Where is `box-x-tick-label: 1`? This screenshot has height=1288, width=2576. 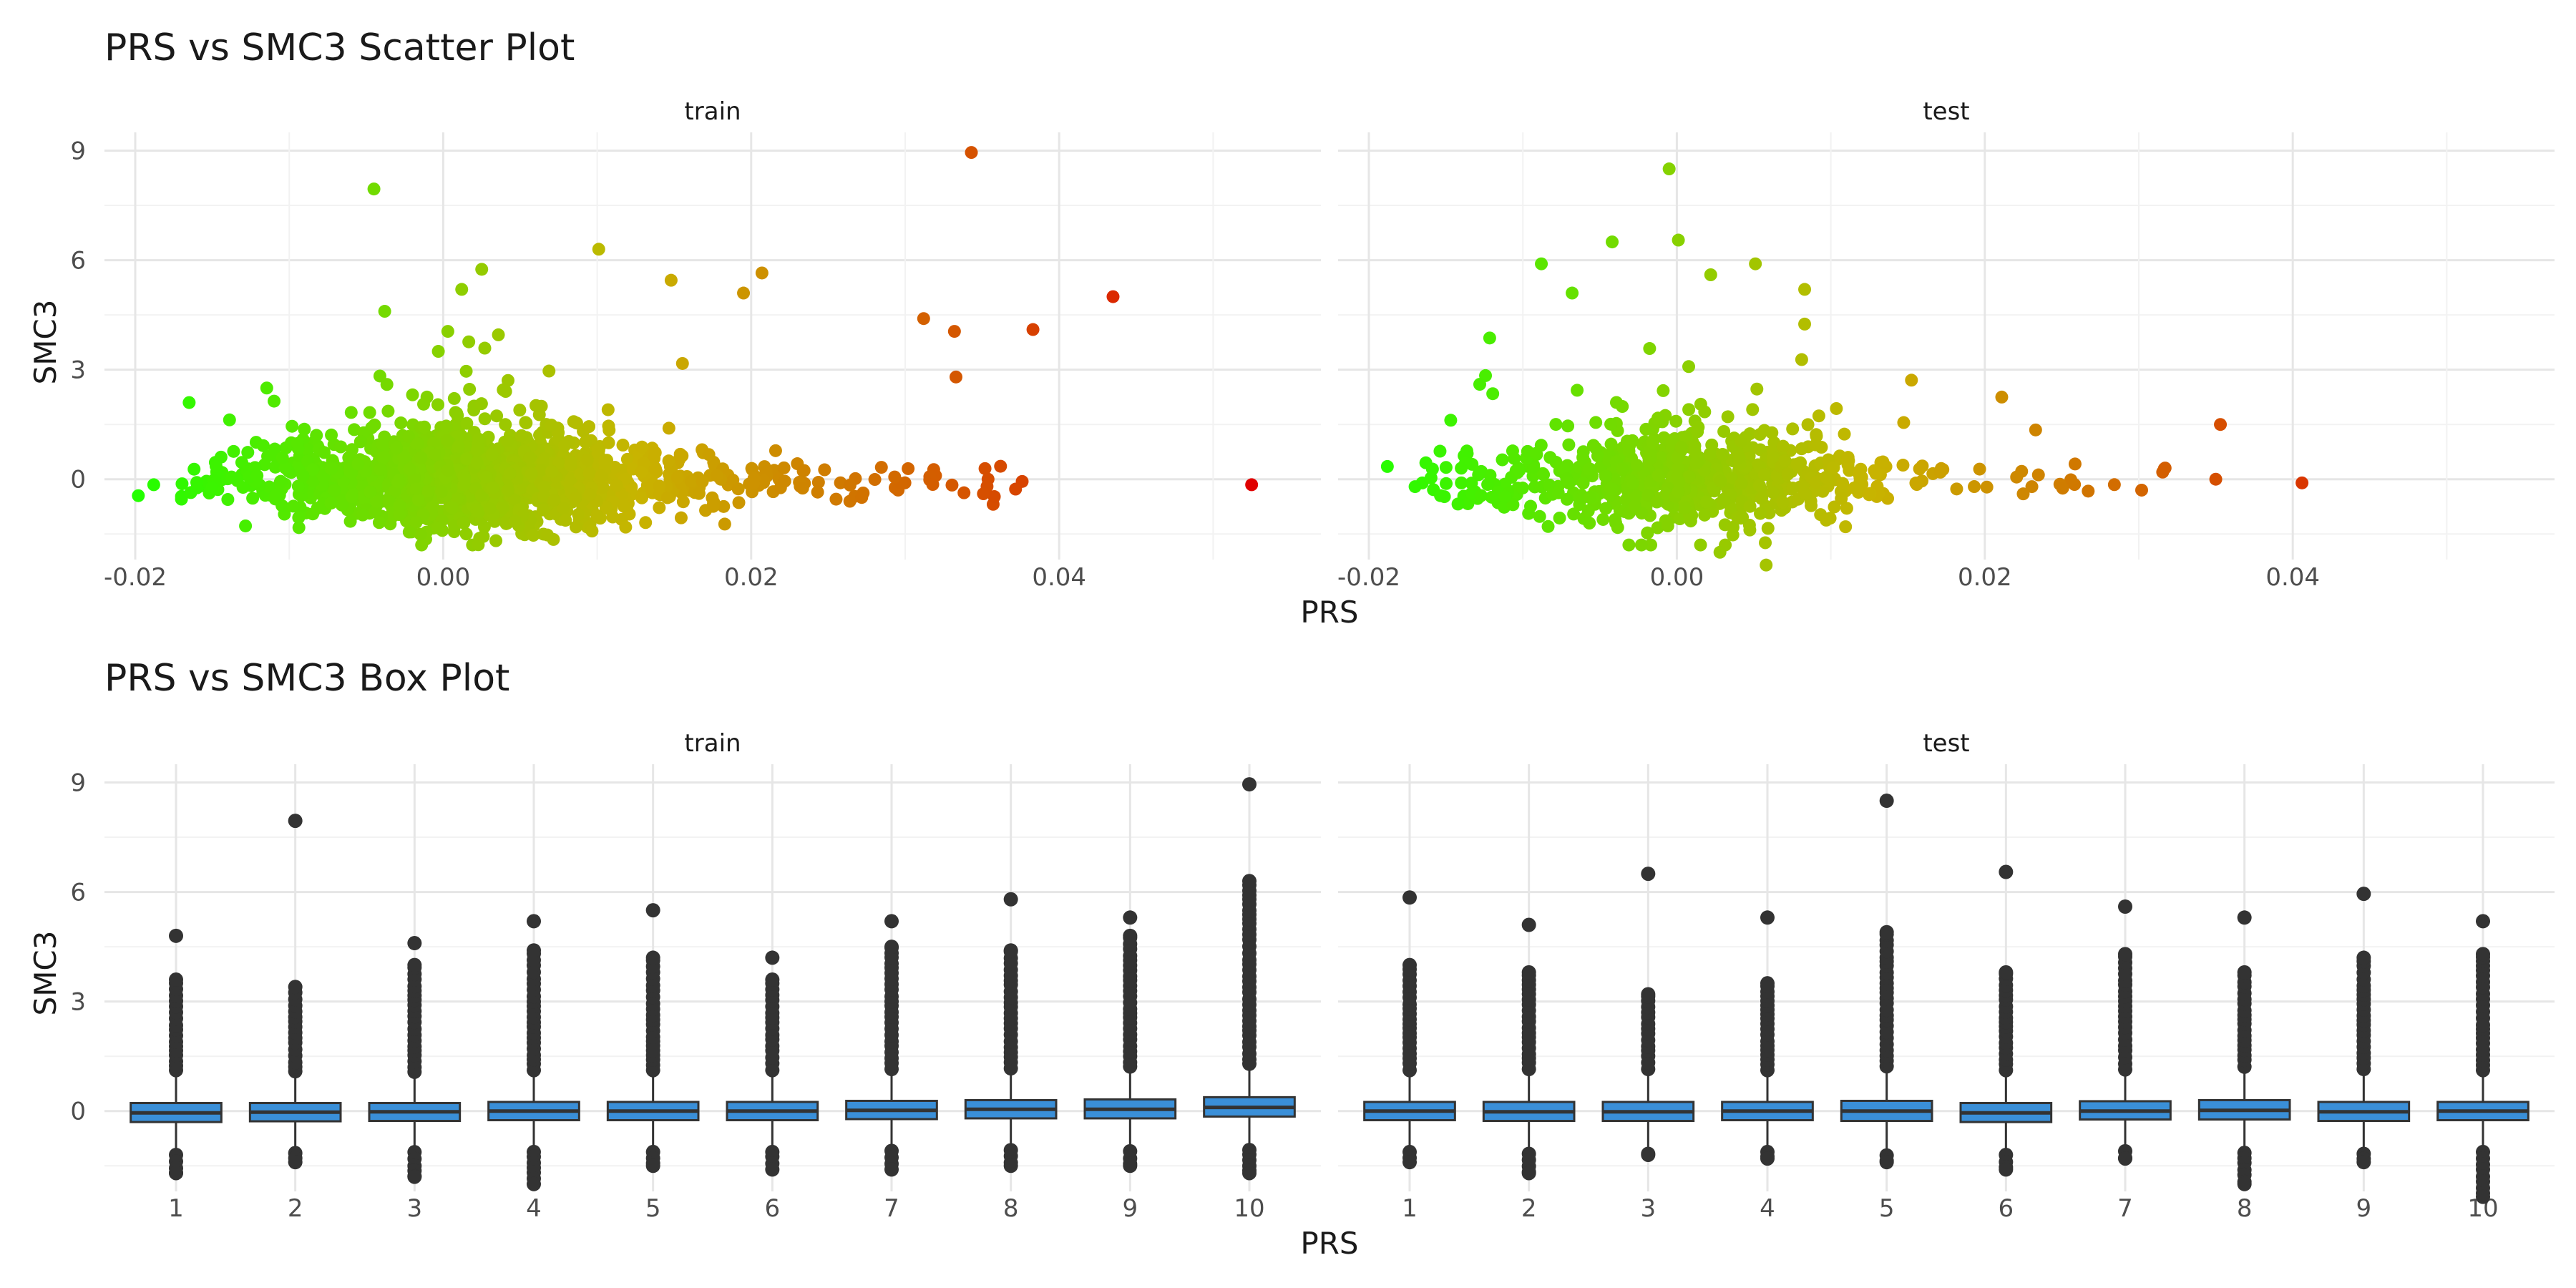
box-x-tick-label: 1 is located at coordinates (1410, 1208).